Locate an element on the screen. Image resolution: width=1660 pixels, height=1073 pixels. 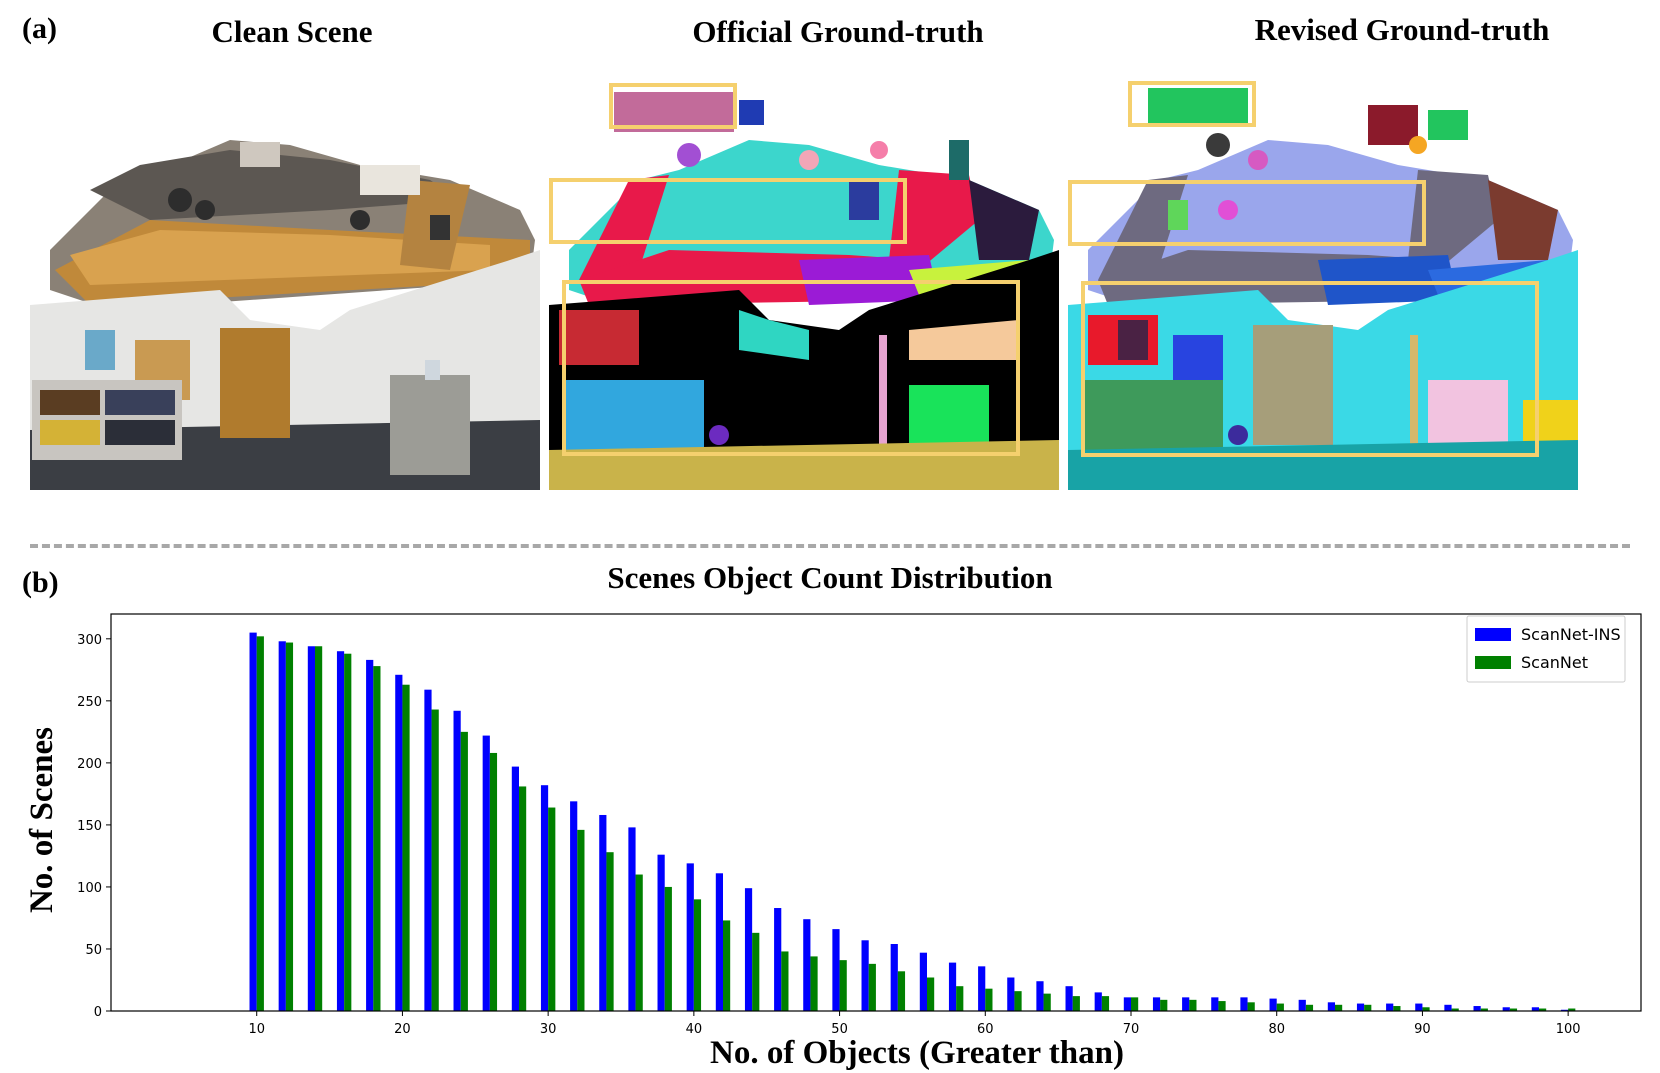
x-tick-label: 10 is located at coordinates (256, 1029).